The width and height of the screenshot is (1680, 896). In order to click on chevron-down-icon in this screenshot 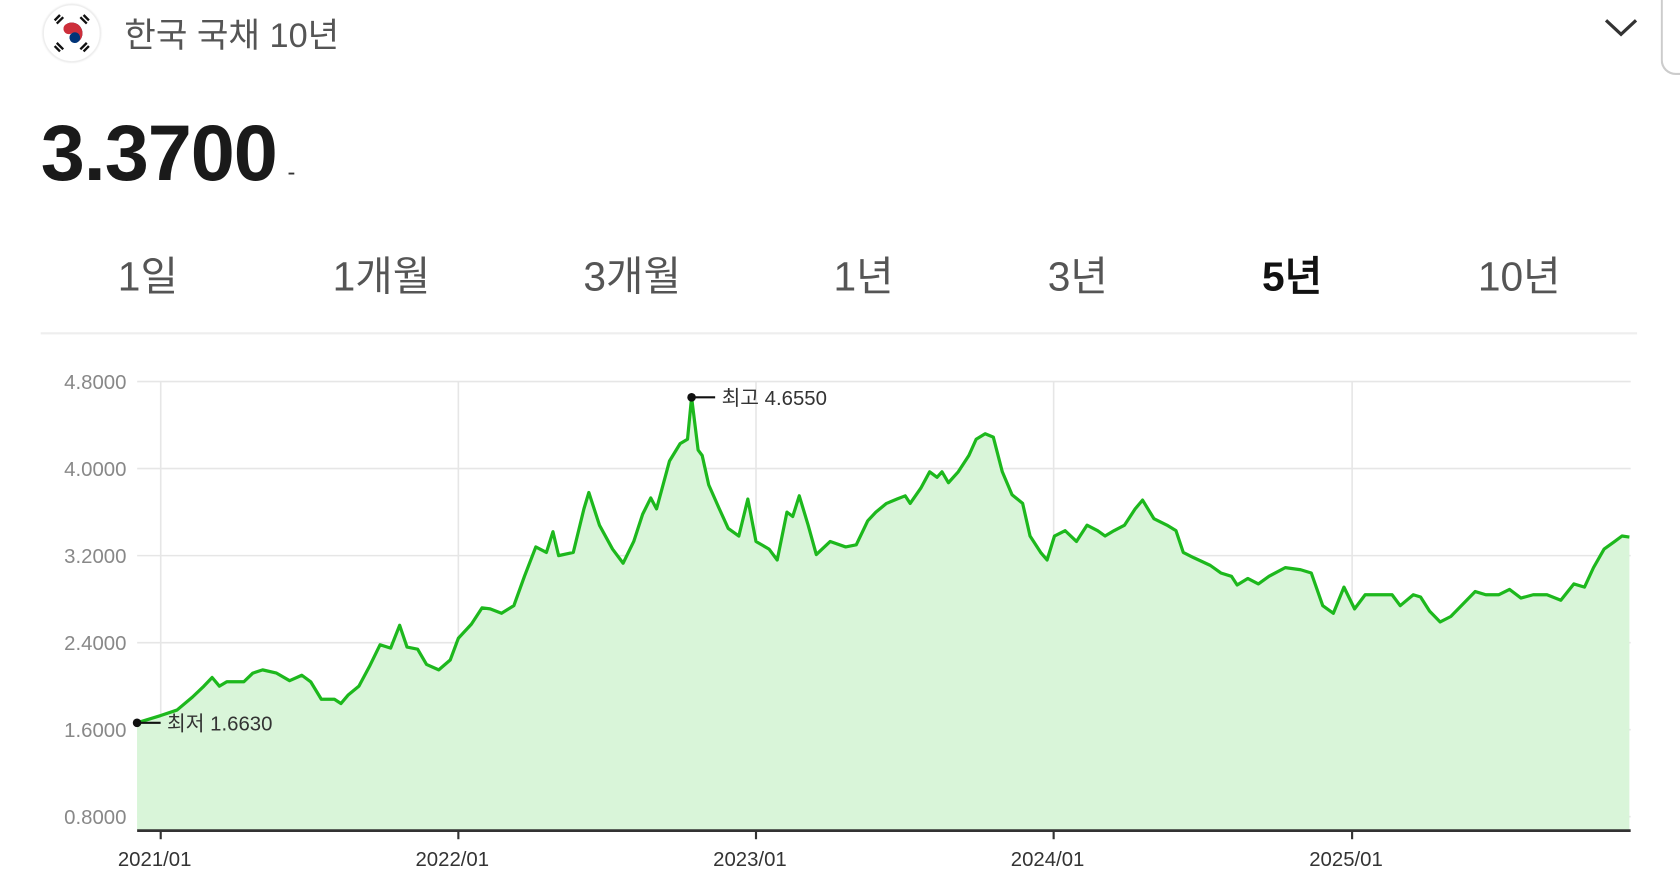, I will do `click(1621, 27)`.